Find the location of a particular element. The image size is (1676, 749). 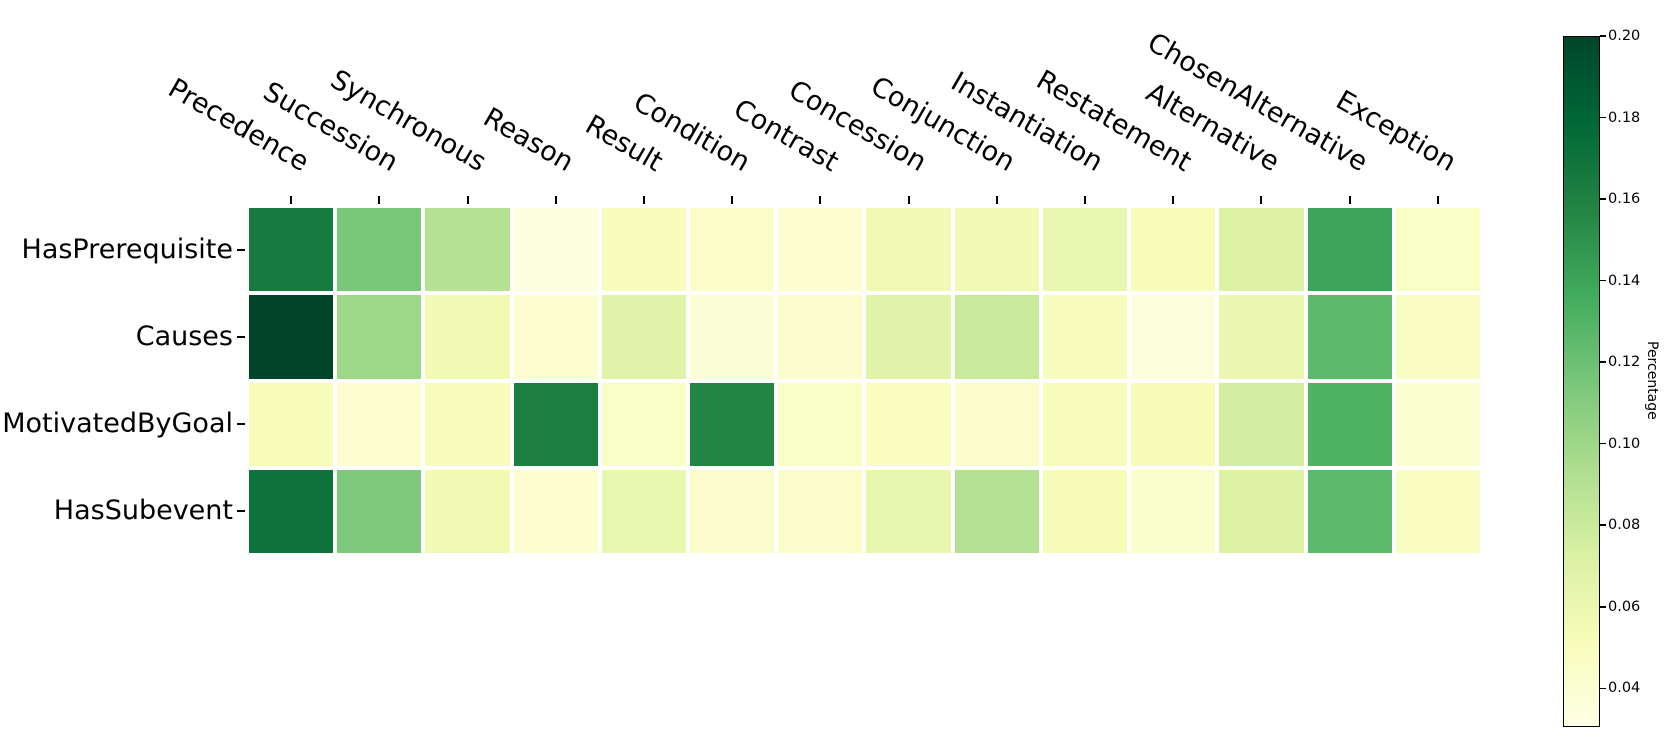

colorbar-tick-label: 0.16 is located at coordinates (1624, 199).